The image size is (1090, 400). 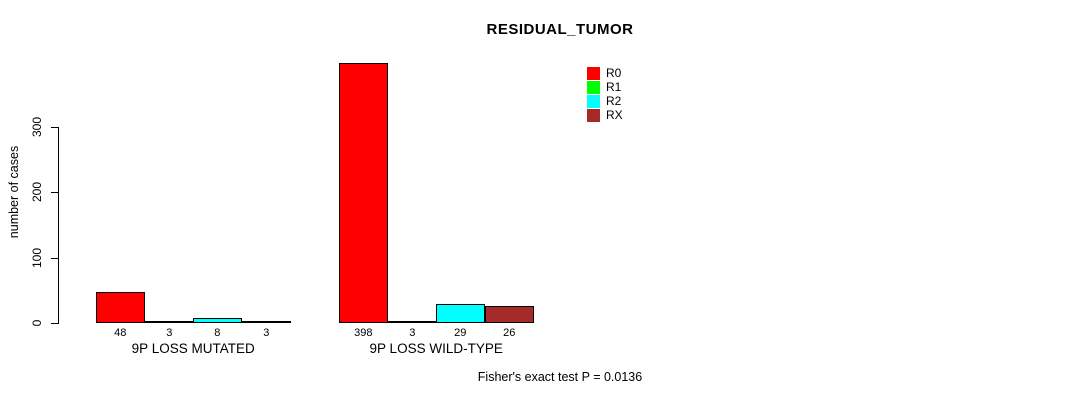 I want to click on bar-value-label: 29, so click(x=460, y=333).